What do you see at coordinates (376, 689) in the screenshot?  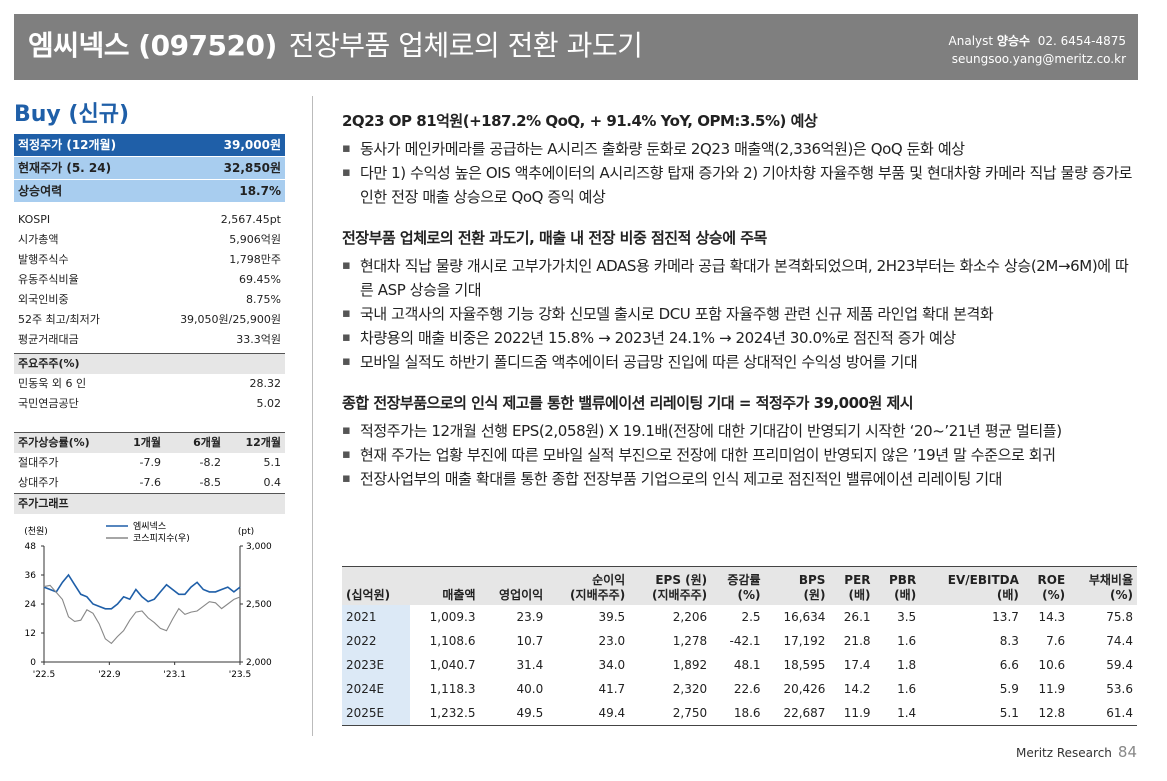 I see `table-cell: 2024E` at bounding box center [376, 689].